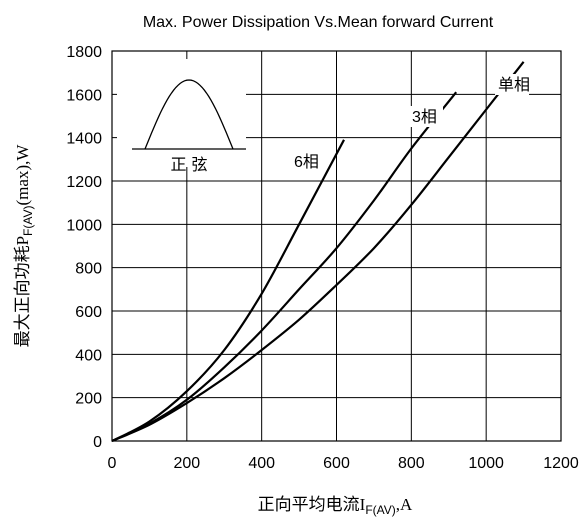 The height and width of the screenshot is (519, 584). I want to click on y-tick-label: 1000, so click(84, 225).